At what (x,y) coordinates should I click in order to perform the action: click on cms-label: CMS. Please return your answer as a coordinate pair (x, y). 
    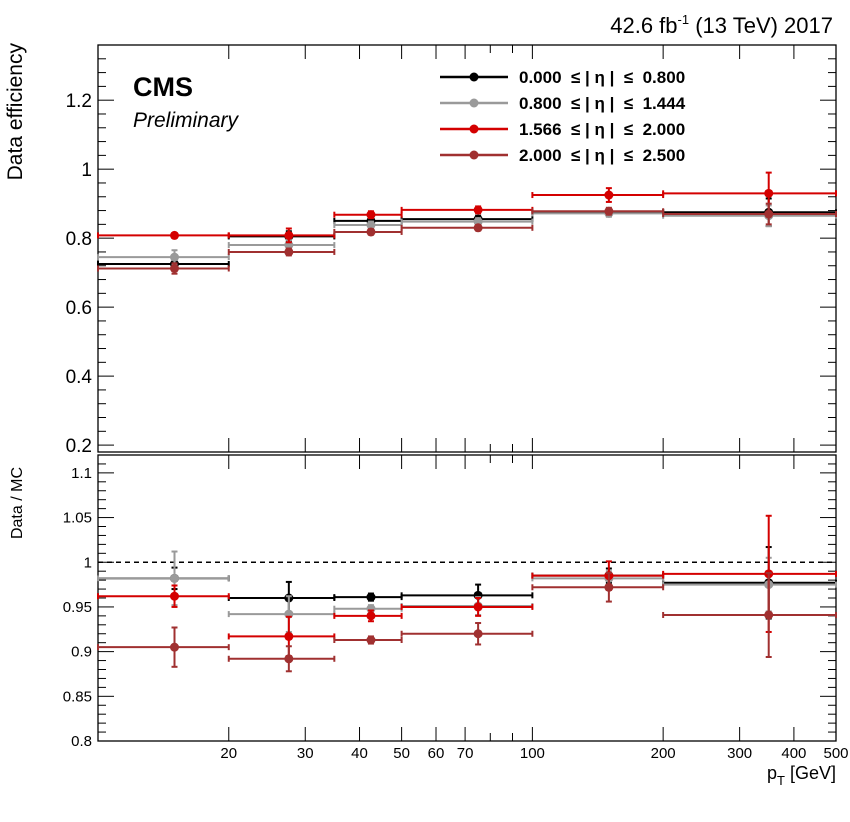
    Looking at the image, I should click on (163, 87).